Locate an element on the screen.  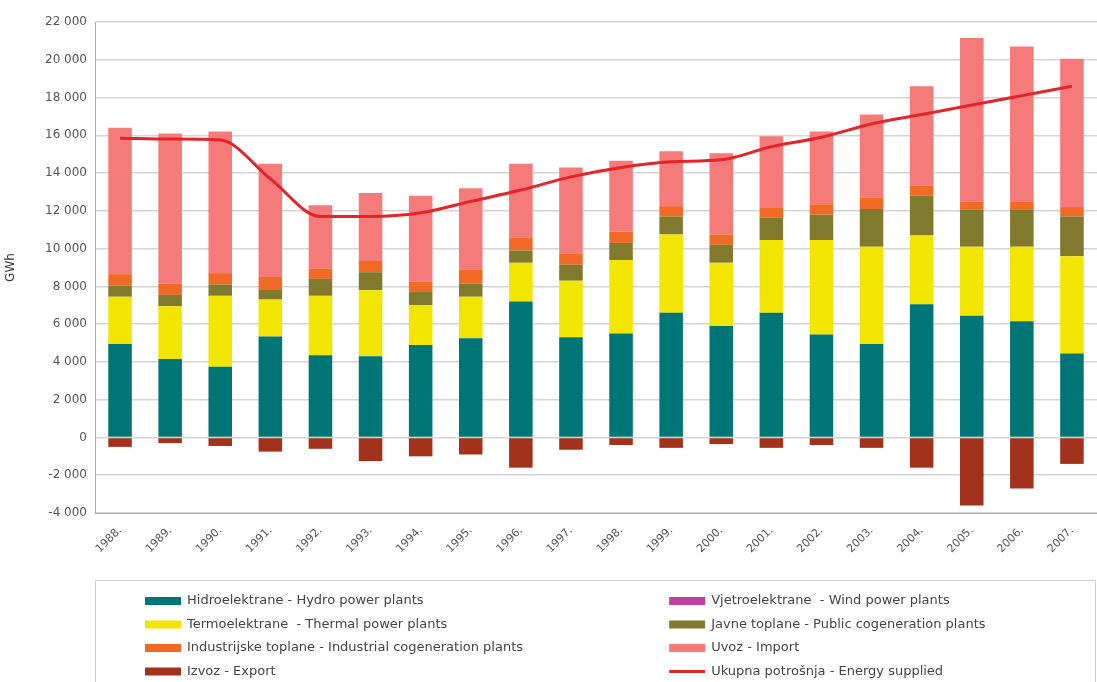
y-tick-label: 18 000 is located at coordinates (66, 96).